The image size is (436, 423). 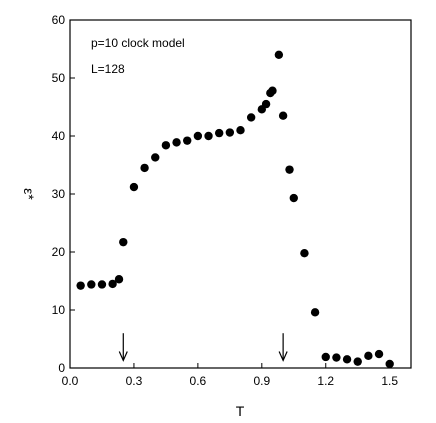 I want to click on annotation-model: p=10 clock model, so click(x=138, y=43).